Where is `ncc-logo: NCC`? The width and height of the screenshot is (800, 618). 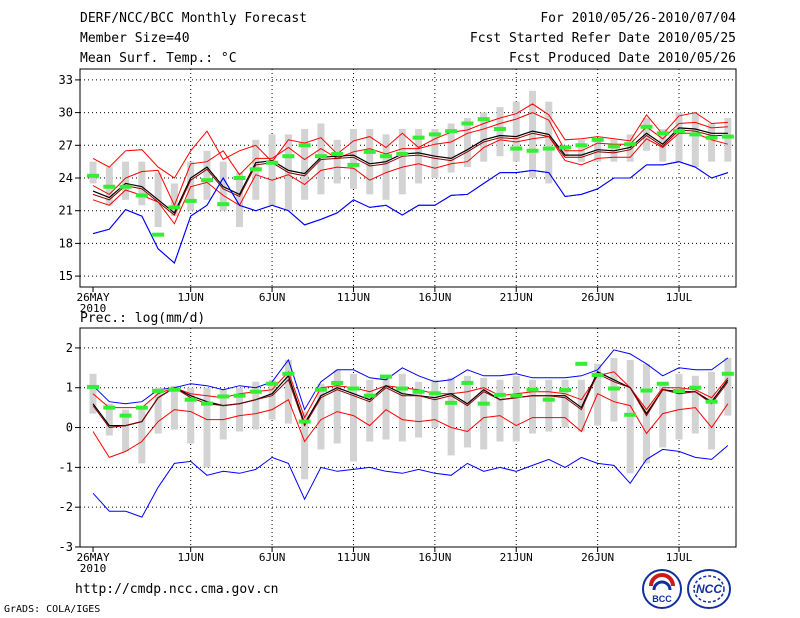
ncc-logo: NCC is located at coordinates (709, 589).